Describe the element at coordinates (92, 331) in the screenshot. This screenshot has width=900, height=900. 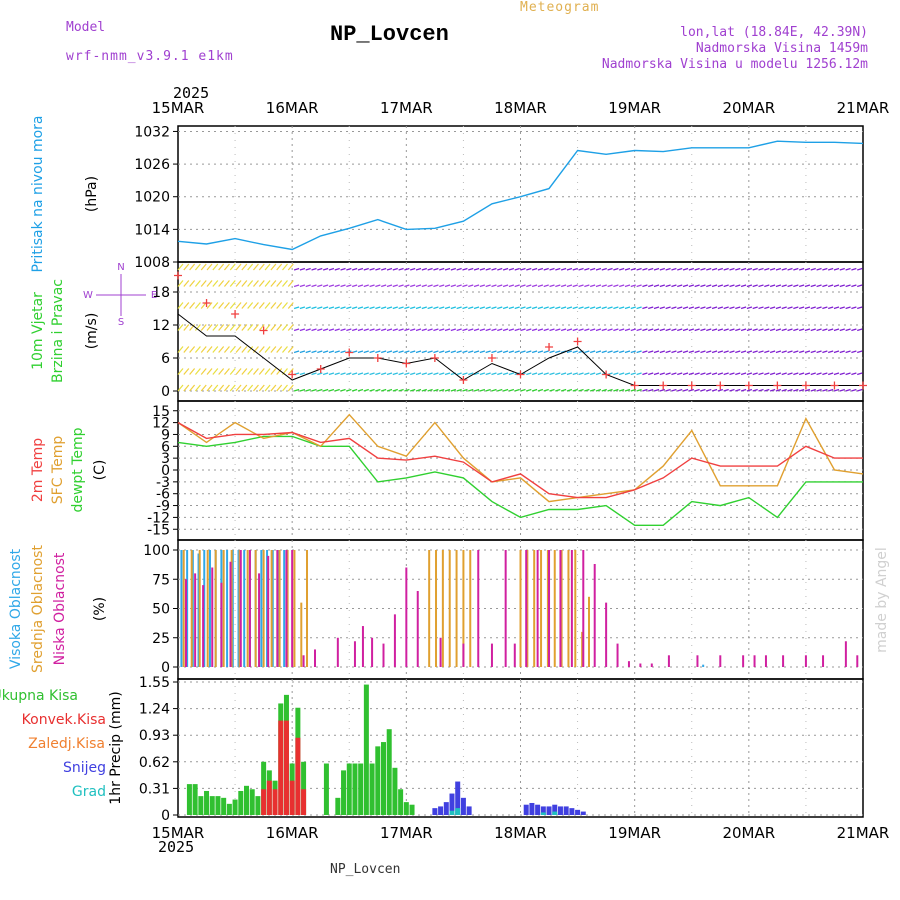
I see `y-axis-label: (m/s)` at that location.